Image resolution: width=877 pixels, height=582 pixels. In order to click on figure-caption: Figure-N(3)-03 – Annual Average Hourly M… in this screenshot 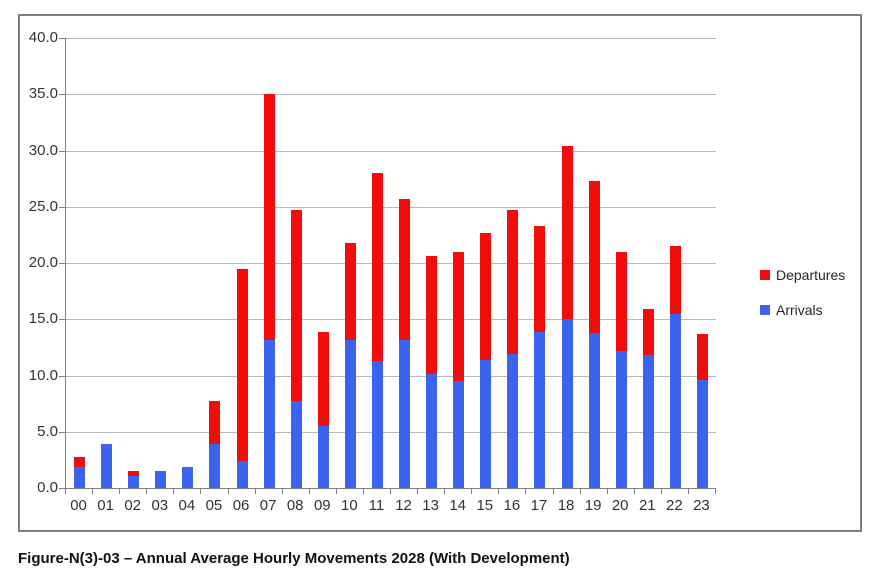, I will do `click(294, 558)`.